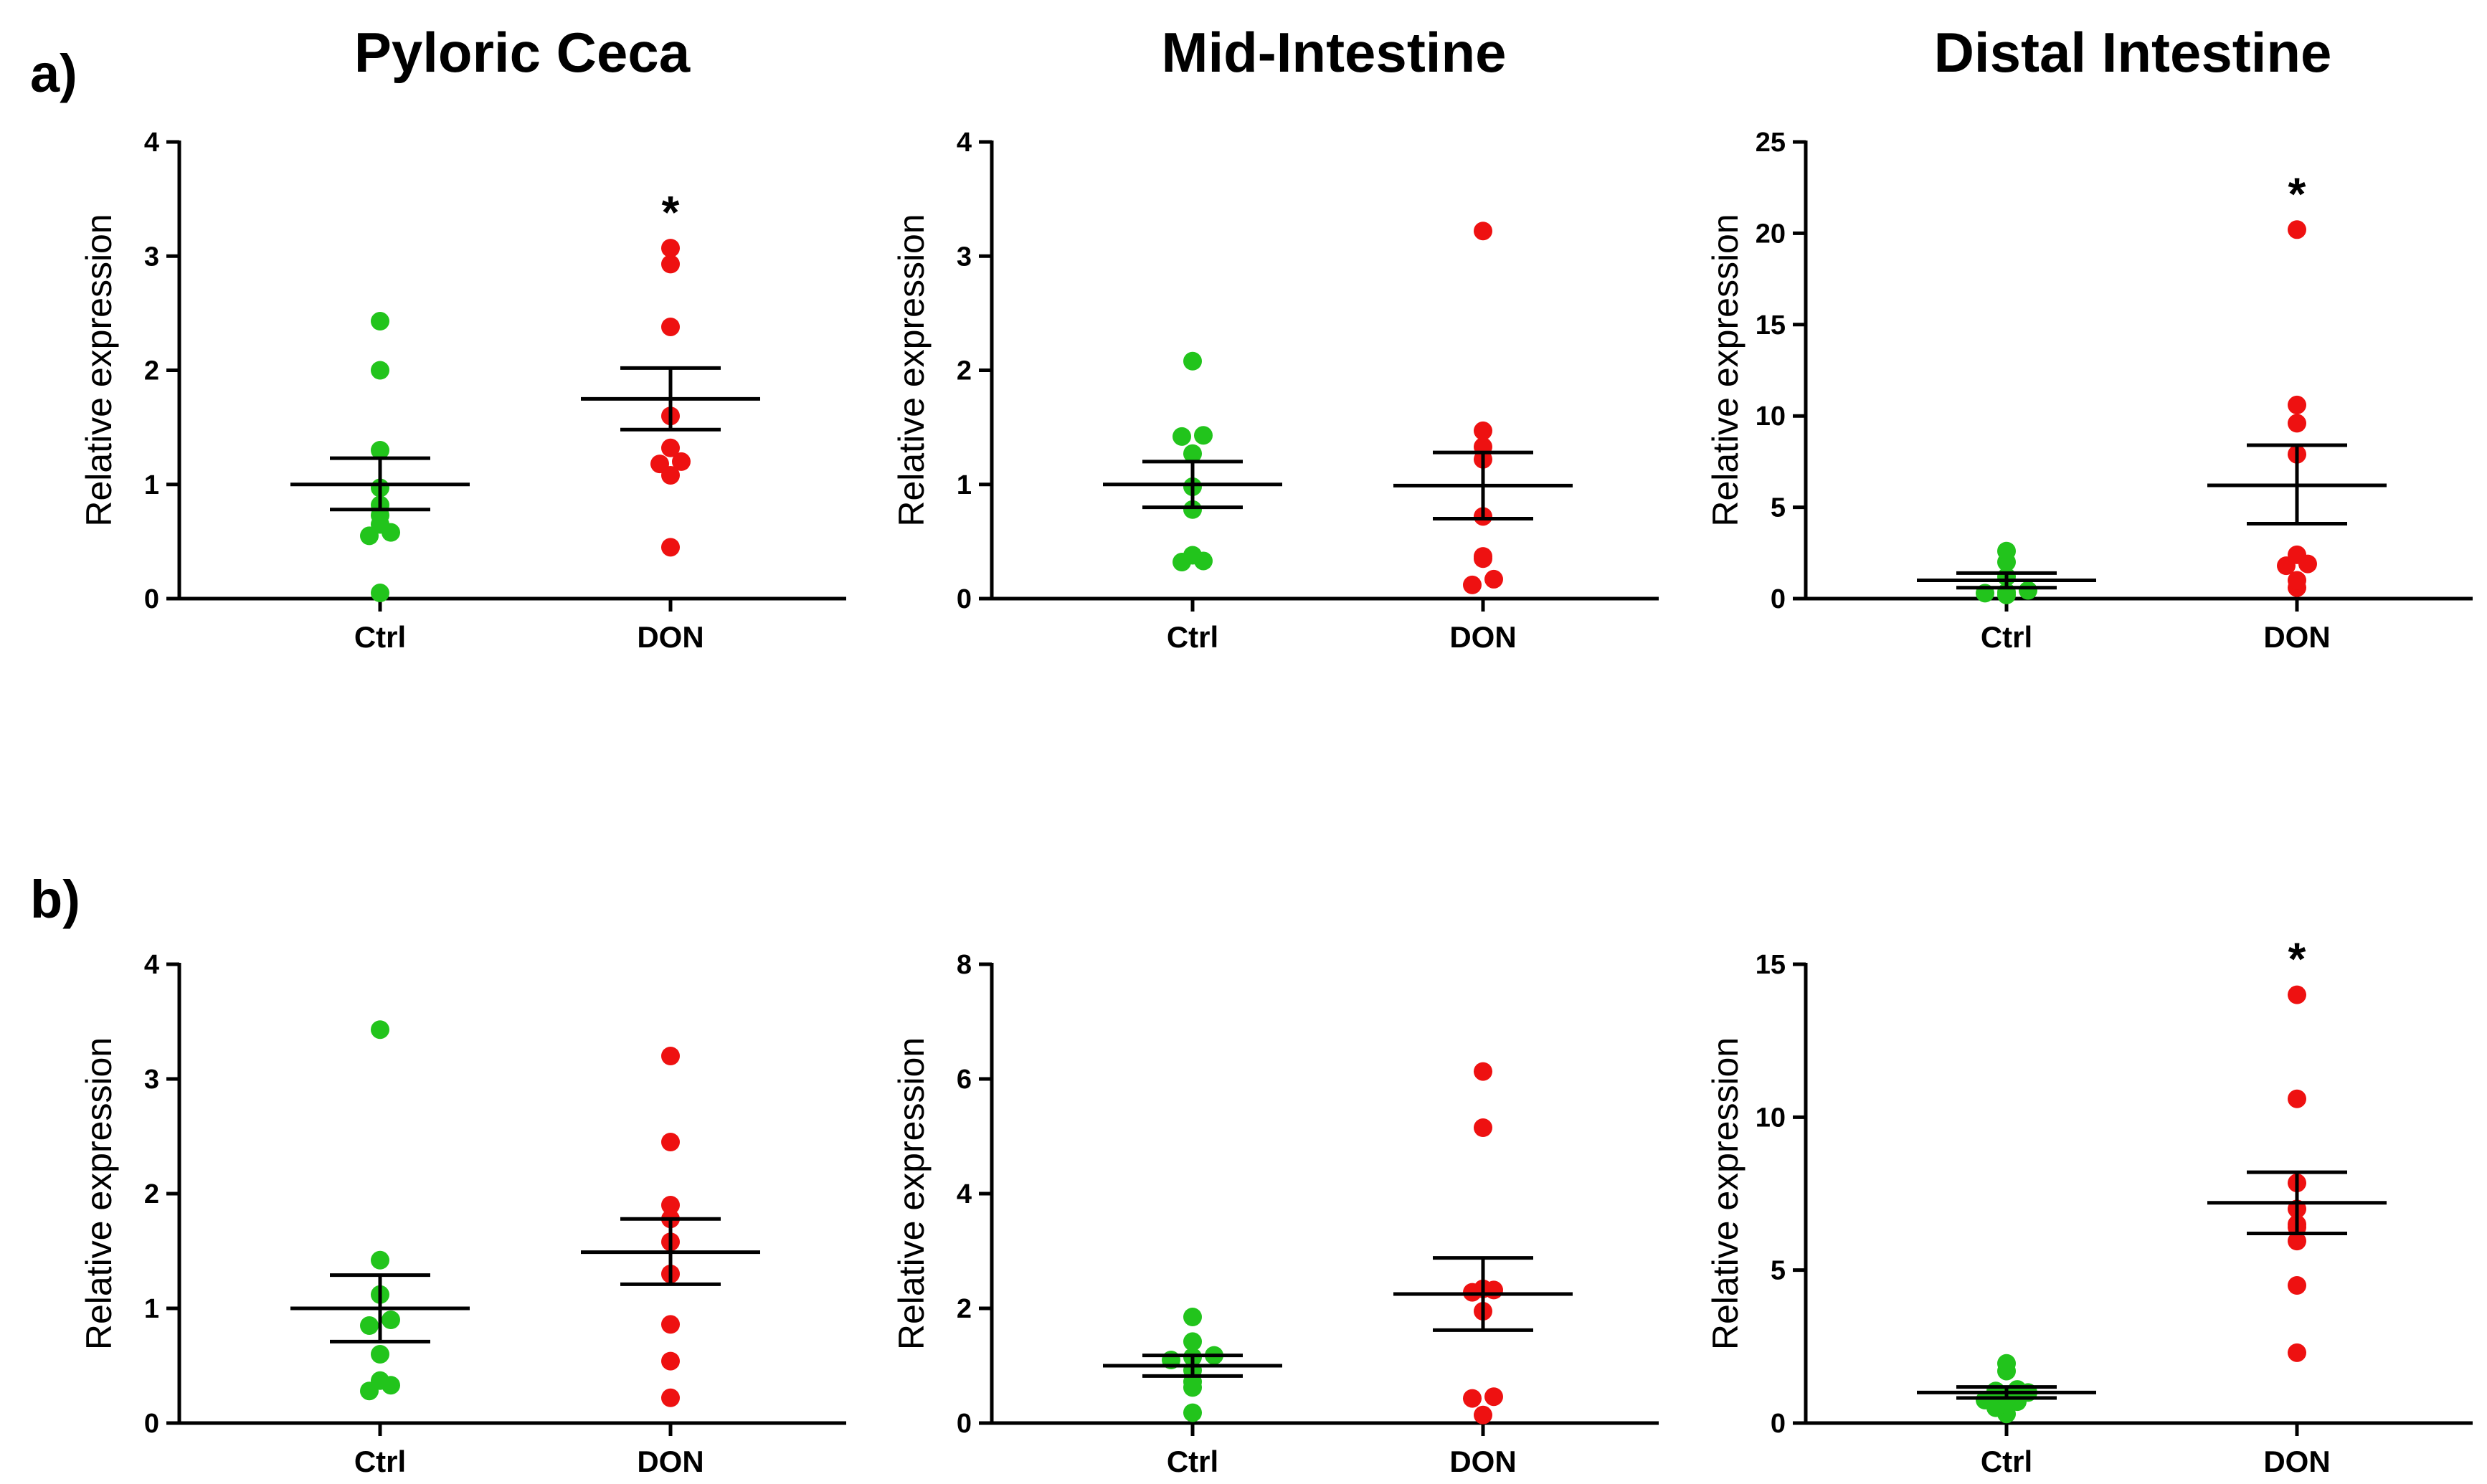 This screenshot has height=1484, width=2487. What do you see at coordinates (1778, 1271) in the screenshot?
I see `y-tick-label: 5` at bounding box center [1778, 1271].